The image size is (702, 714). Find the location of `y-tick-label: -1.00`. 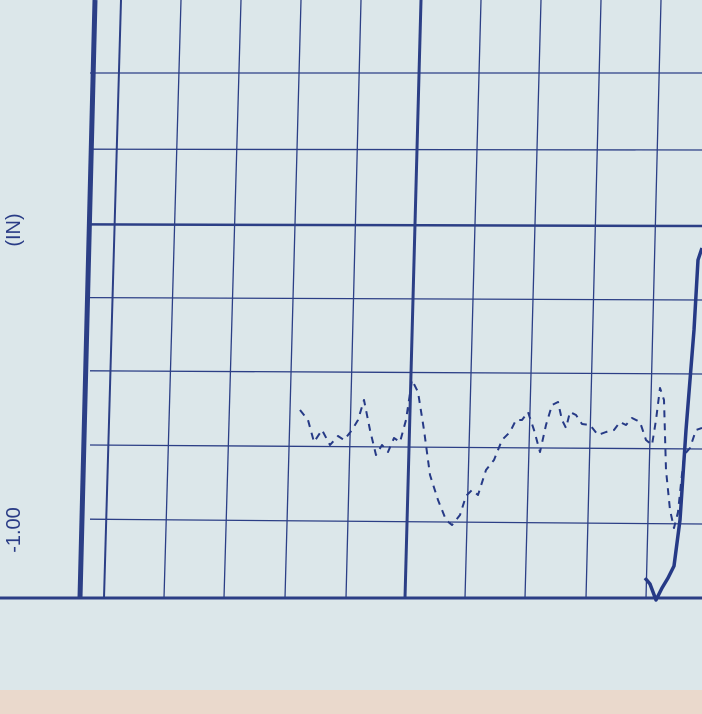

y-tick-label: -1.00 is located at coordinates (14, 530).